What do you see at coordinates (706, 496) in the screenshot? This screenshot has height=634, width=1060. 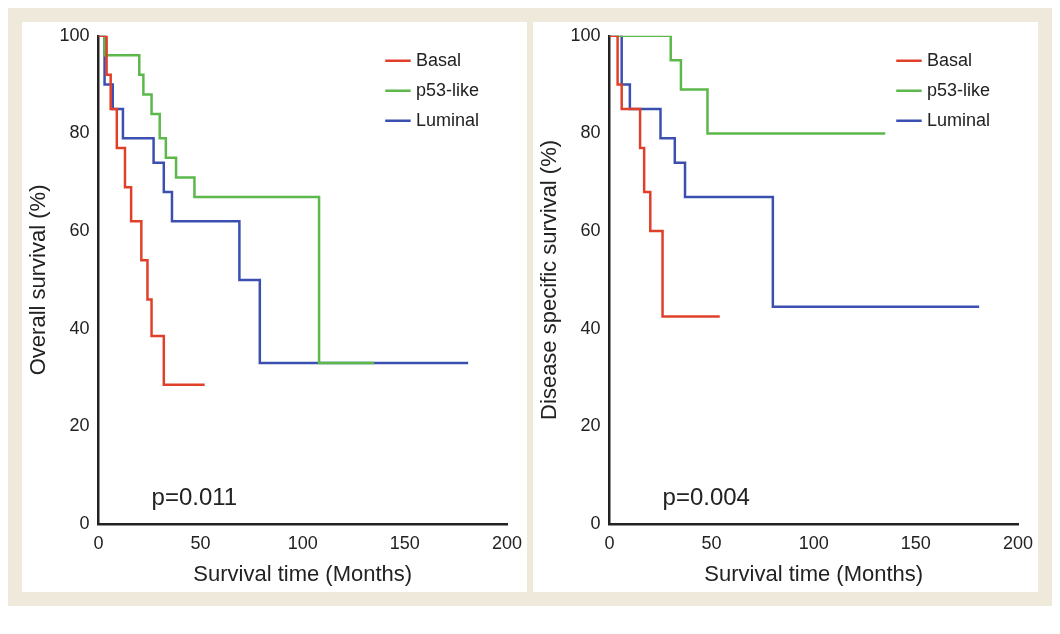 I see `annotation: p=0.004` at bounding box center [706, 496].